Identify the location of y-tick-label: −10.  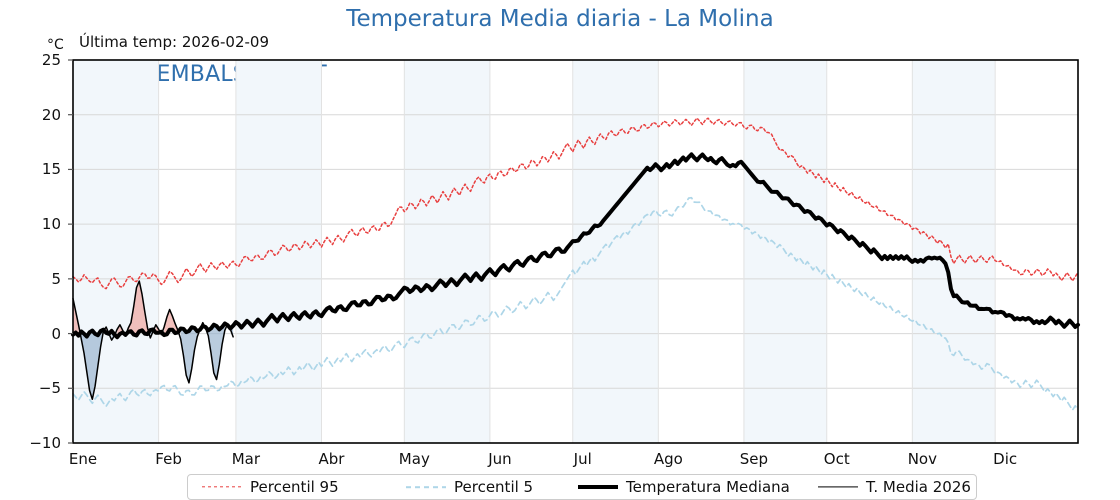
(45, 443).